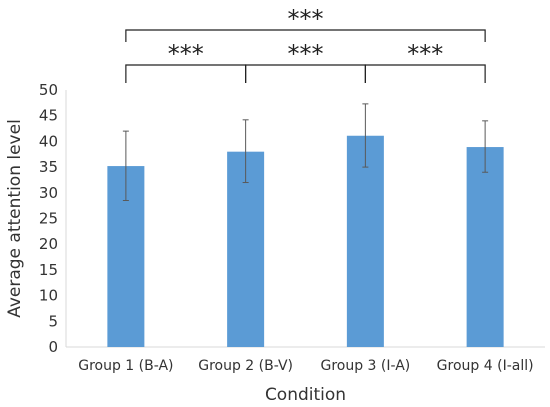 The width and height of the screenshot is (550, 407). Describe the element at coordinates (48, 90) in the screenshot. I see `y-tick-label: 50` at that location.